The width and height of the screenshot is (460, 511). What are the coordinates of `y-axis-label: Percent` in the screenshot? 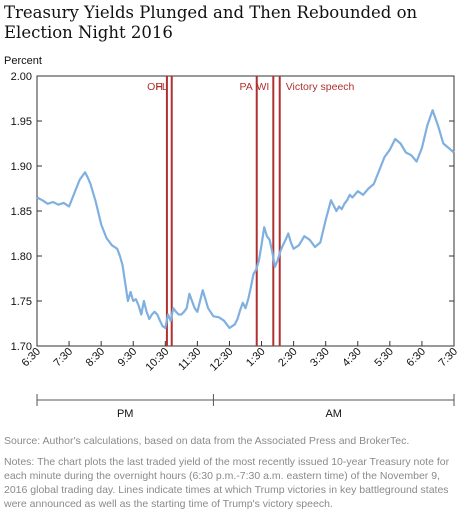 It's located at (23, 61).